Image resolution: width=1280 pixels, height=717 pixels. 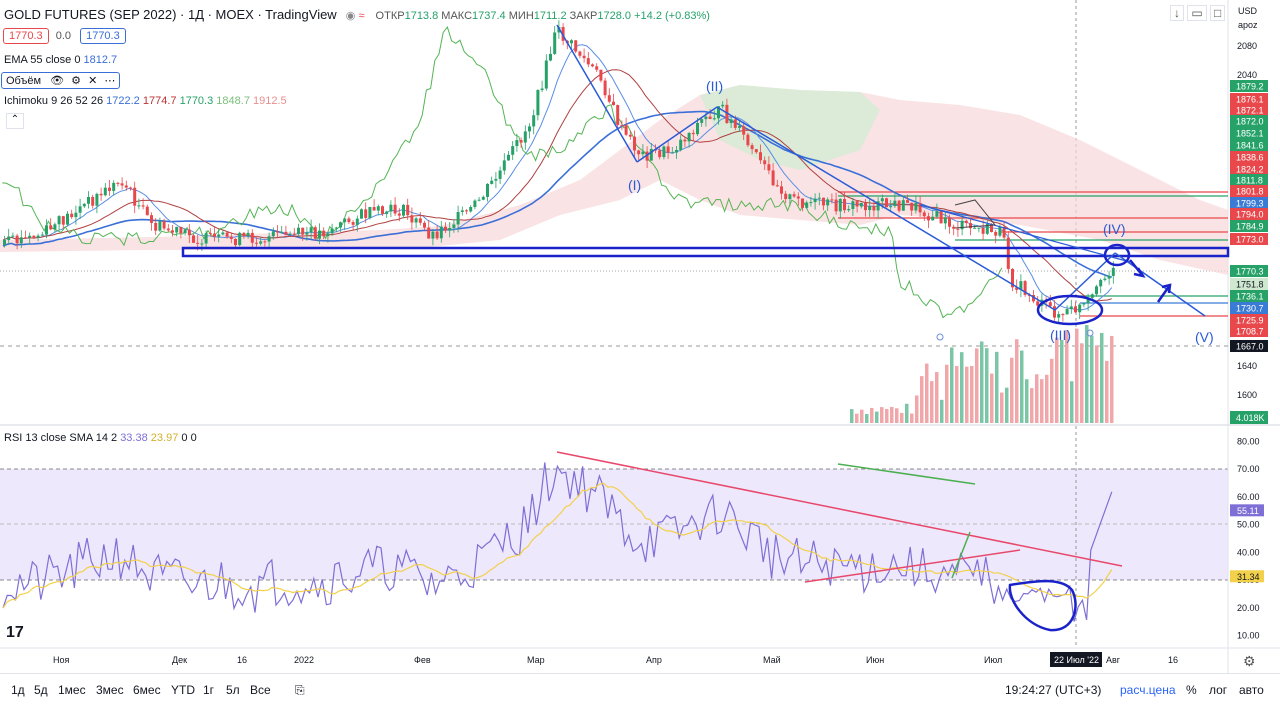 What do you see at coordinates (103, 36) in the screenshot?
I see `ask-box: 1770.3` at bounding box center [103, 36].